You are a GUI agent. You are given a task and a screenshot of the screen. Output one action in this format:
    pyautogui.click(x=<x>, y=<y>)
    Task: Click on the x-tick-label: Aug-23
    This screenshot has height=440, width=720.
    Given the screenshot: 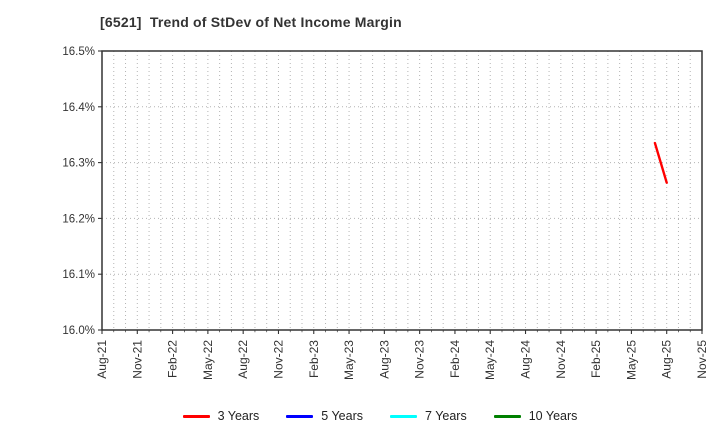 What is the action you would take?
    pyautogui.click(x=384, y=359)
    